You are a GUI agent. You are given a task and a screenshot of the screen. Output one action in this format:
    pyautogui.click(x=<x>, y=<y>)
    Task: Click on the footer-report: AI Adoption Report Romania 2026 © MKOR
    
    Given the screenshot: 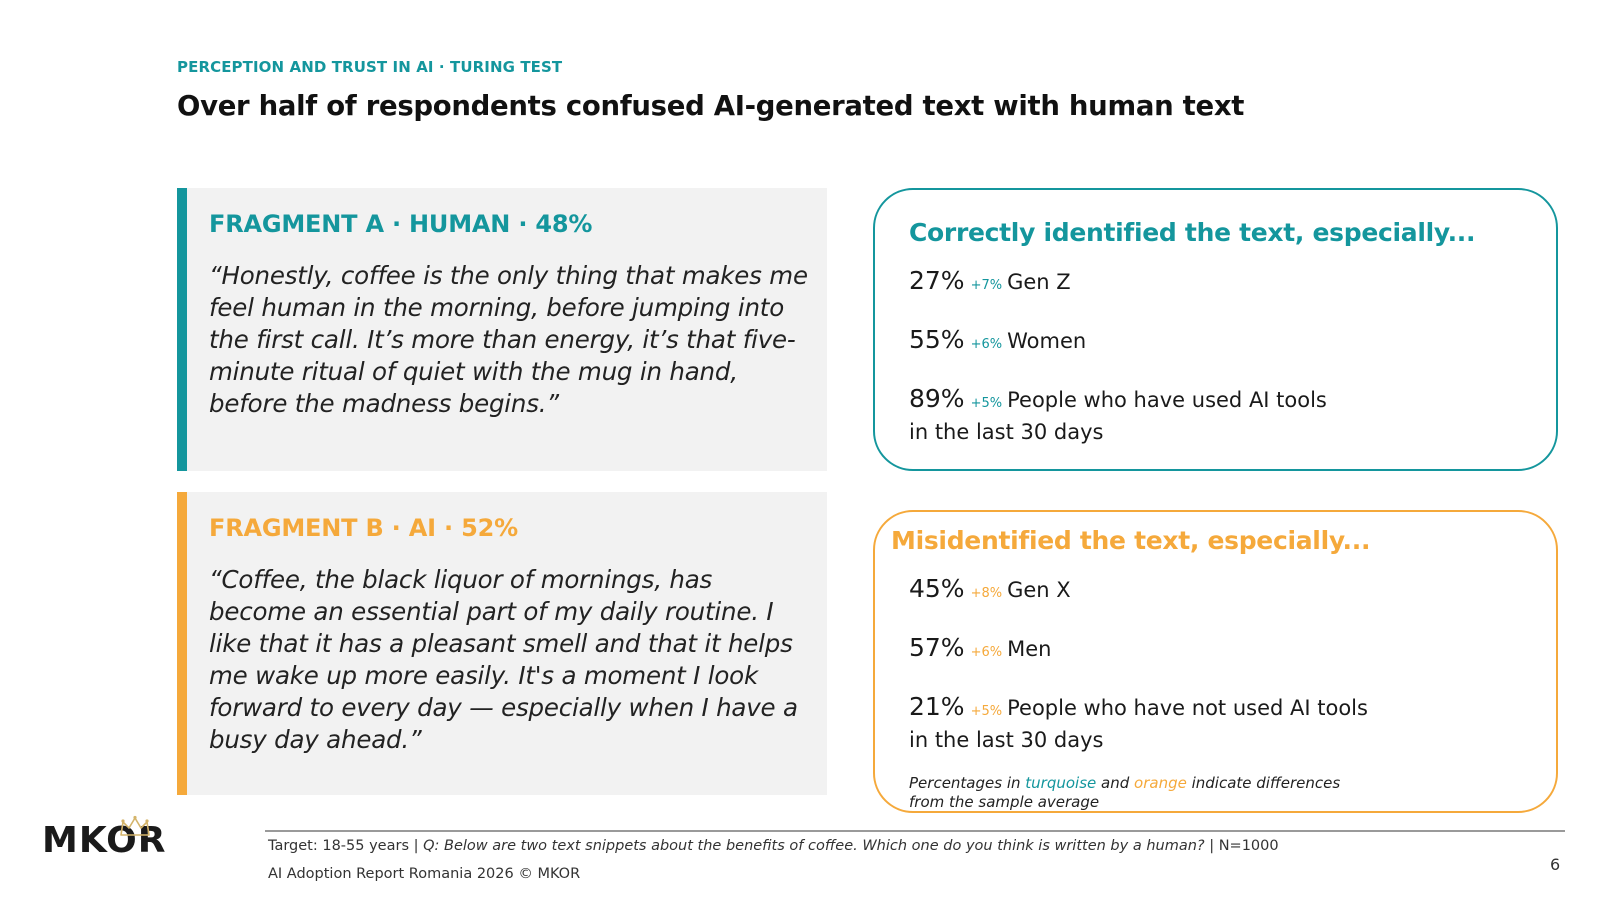 What is the action you would take?
    pyautogui.click(x=424, y=874)
    